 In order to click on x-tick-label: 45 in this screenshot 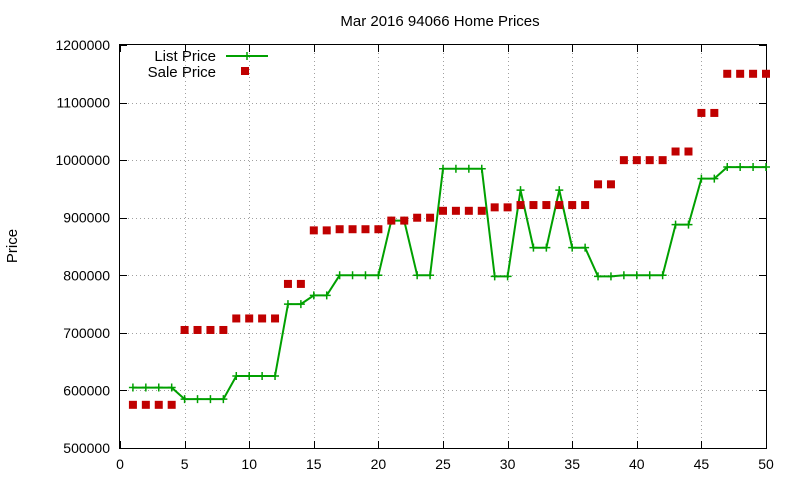, I will do `click(702, 464)`.